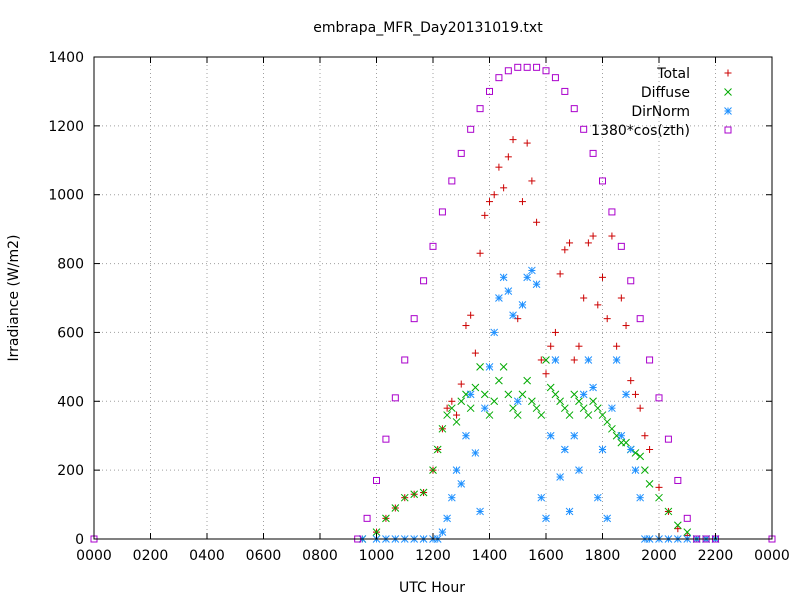 This screenshot has height=600, width=800. What do you see at coordinates (320, 556) in the screenshot?
I see `x-tick-label: 0800` at bounding box center [320, 556].